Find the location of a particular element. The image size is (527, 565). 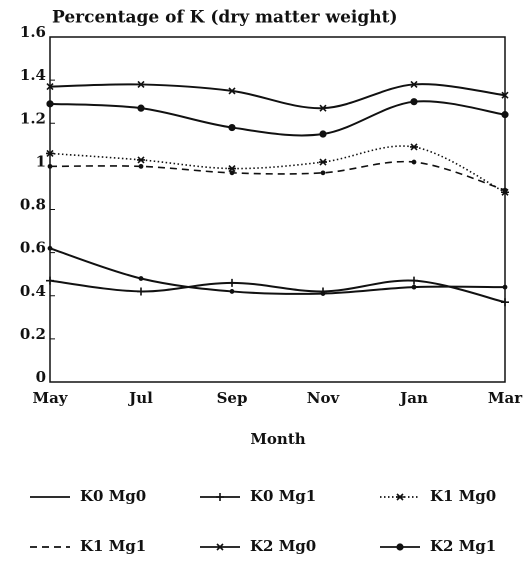

y-tick-label: 0.8 is located at coordinates (33, 205).